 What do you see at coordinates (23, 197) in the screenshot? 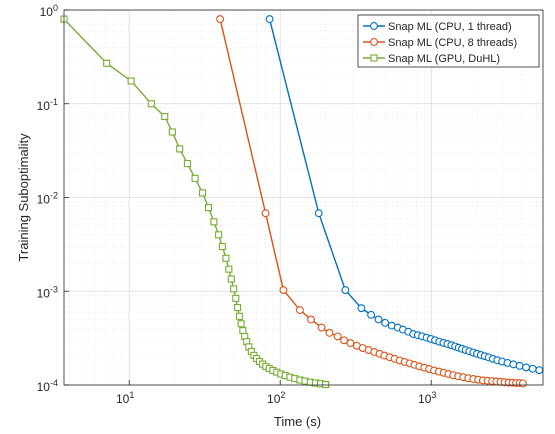
I see `y-axis-label: Training Suboptimality` at bounding box center [23, 197].